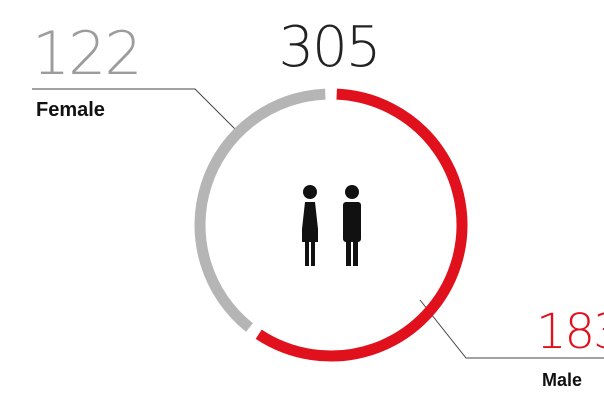 The height and width of the screenshot is (397, 604). Describe the element at coordinates (562, 380) in the screenshot. I see `male-label: Male` at that location.